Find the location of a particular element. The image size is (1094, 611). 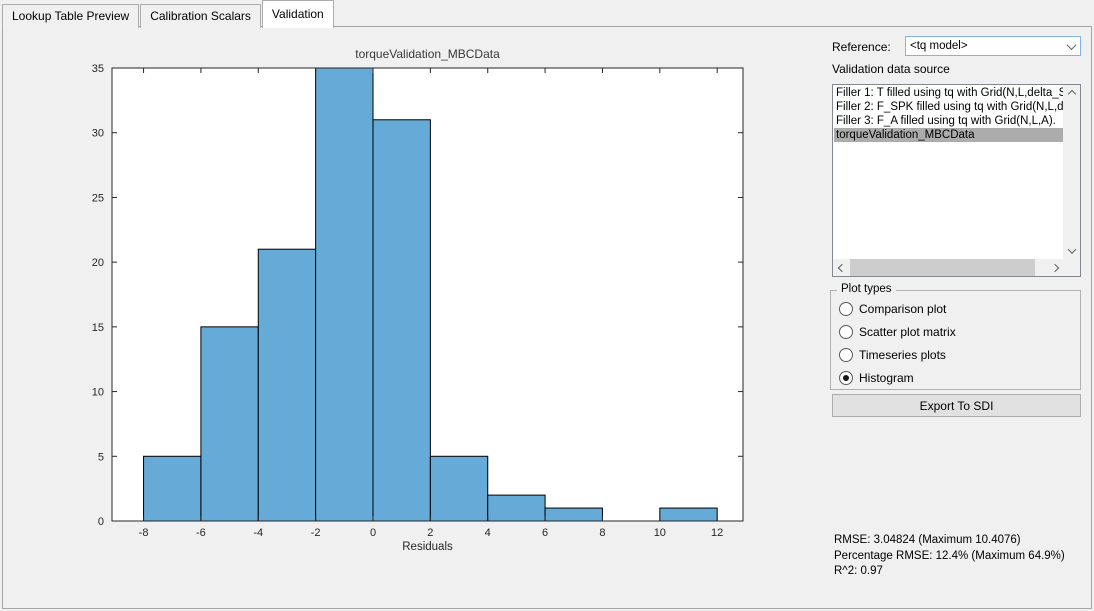

svg-text: 30 is located at coordinates (98, 134).